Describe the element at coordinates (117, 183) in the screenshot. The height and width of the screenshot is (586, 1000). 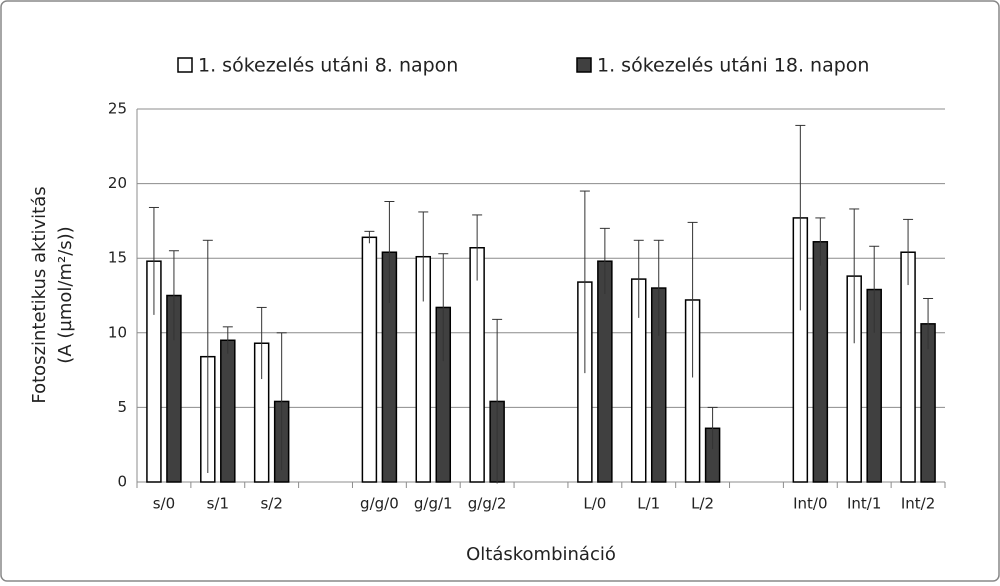
I see `y-tick-label: 20` at that location.